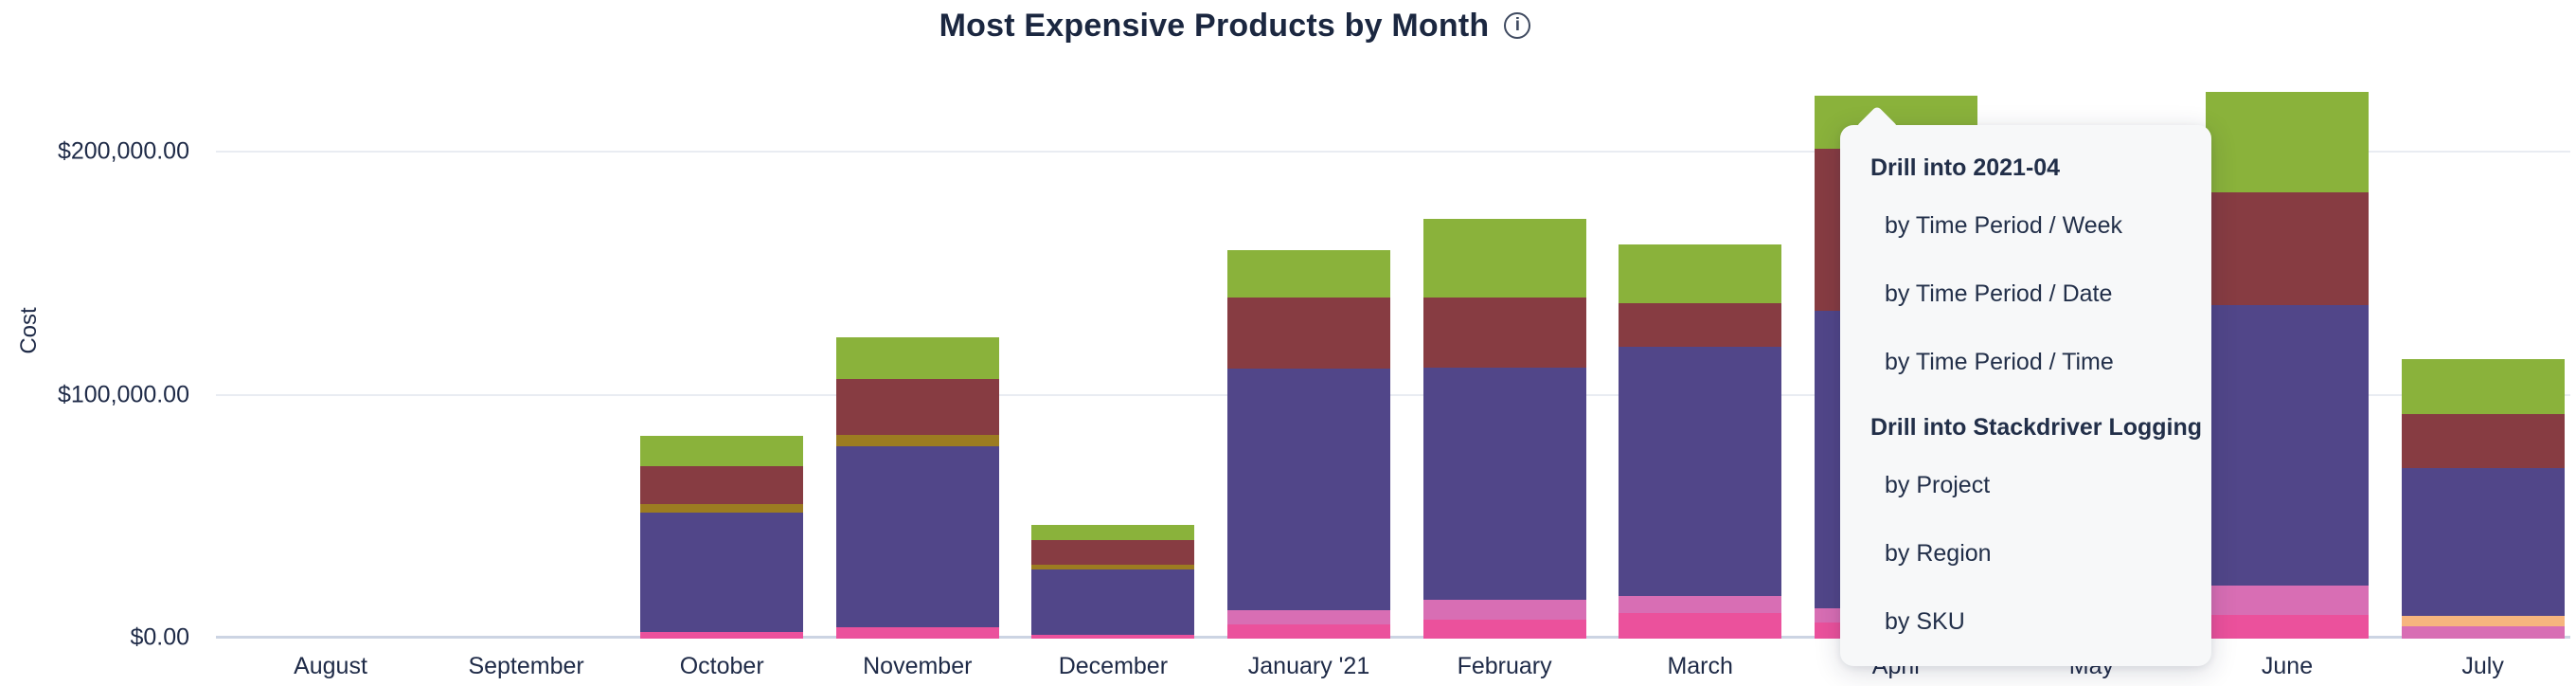 This screenshot has height=686, width=2576. What do you see at coordinates (1113, 532) in the screenshot?
I see `bar-segment-december-green` at bounding box center [1113, 532].